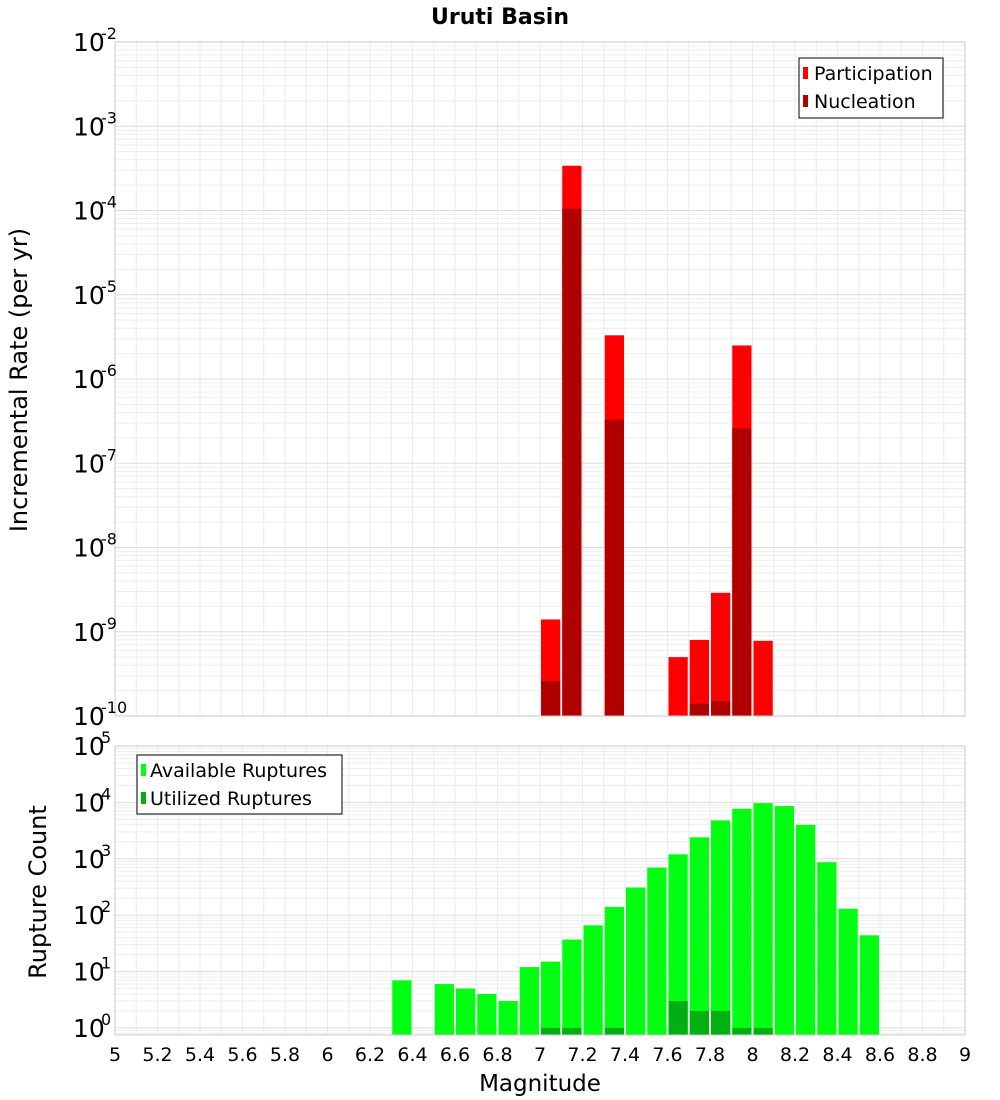  Describe the element at coordinates (109, 286) in the screenshot. I see `top-y-tick-exponent: -5` at that location.